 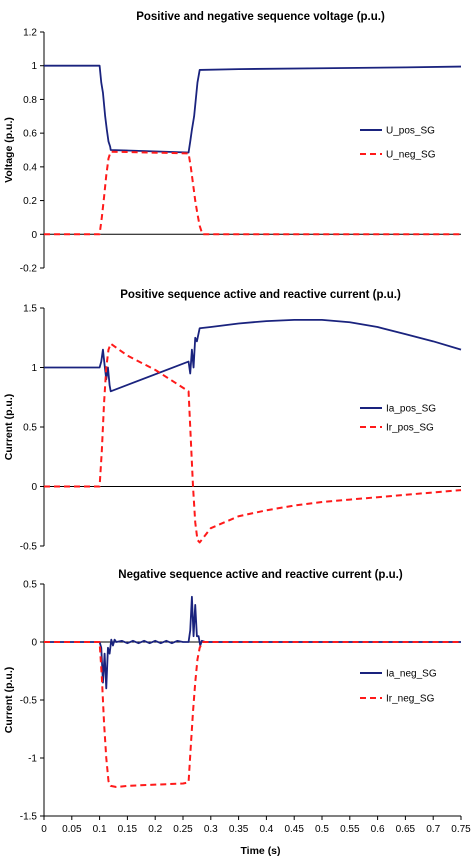 I want to click on x-axis-label: Time (s), so click(x=260, y=851).